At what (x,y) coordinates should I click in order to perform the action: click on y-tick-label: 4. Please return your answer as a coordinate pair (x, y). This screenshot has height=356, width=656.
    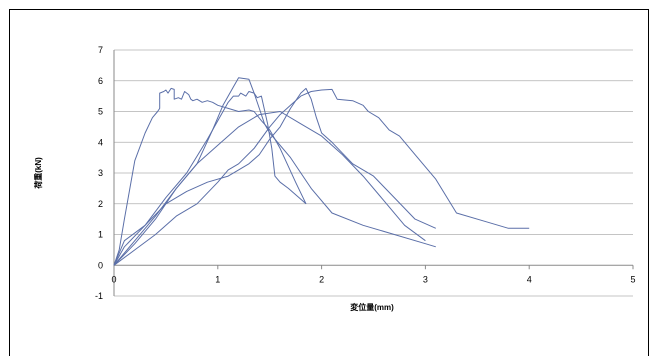
    Looking at the image, I should click on (100, 142).